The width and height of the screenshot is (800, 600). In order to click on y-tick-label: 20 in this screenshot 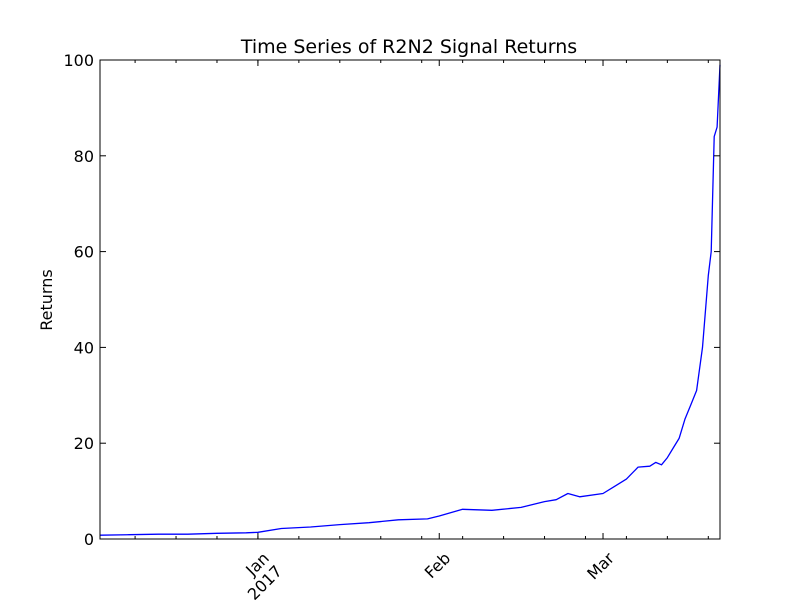, I will do `click(84, 443)`.